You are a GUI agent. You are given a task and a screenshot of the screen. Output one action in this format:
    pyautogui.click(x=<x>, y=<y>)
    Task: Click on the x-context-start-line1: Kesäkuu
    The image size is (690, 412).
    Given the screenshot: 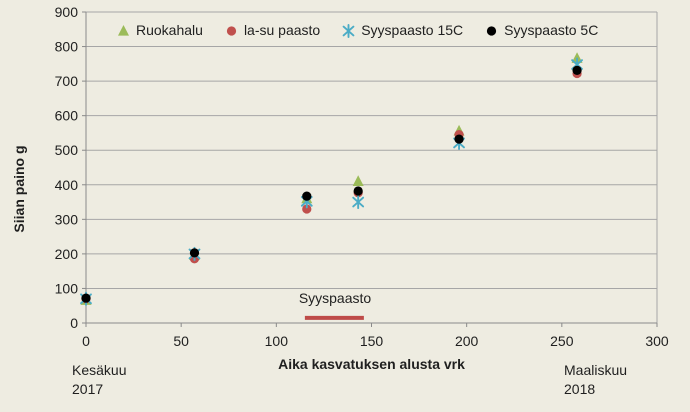 What is the action you would take?
    pyautogui.click(x=99, y=370)
    